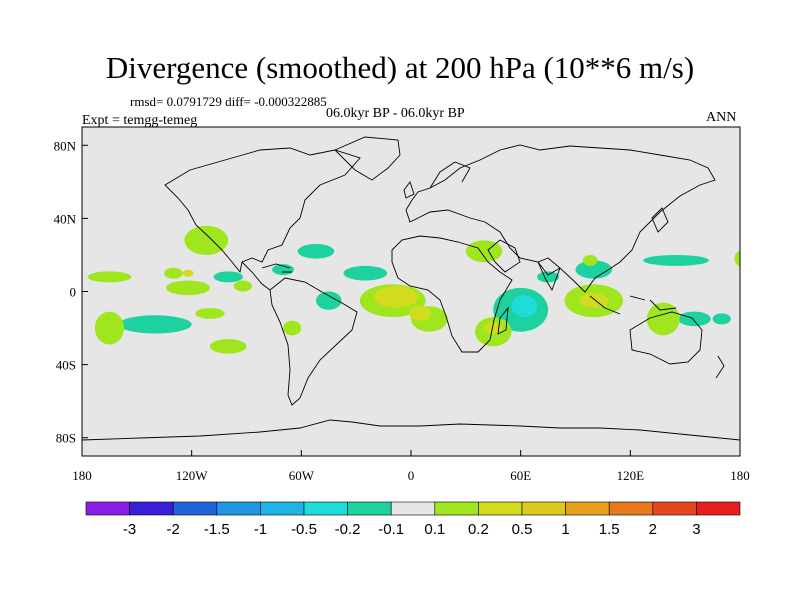  Describe the element at coordinates (631, 475) in the screenshot. I see `x-tick-label: 120E` at that location.